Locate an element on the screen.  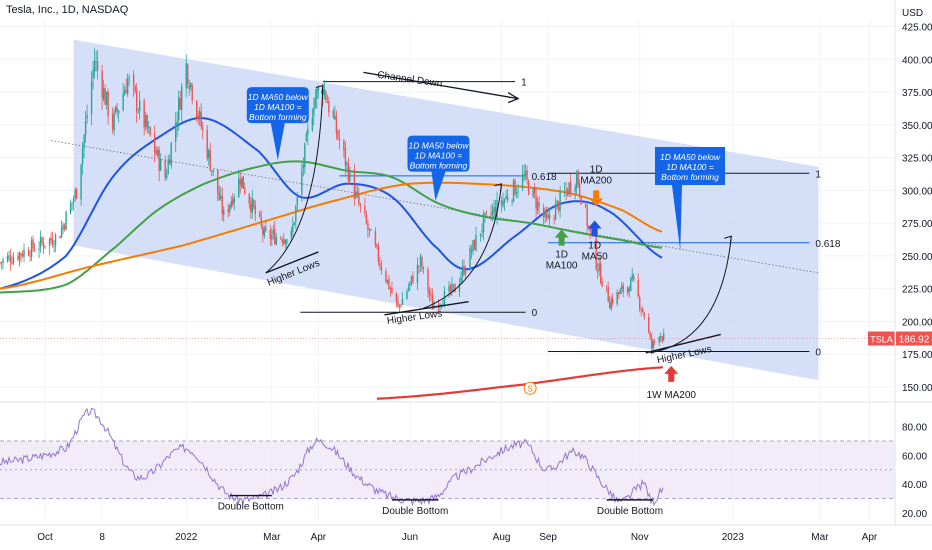
channel-arrow is located at coordinates (441, 85).